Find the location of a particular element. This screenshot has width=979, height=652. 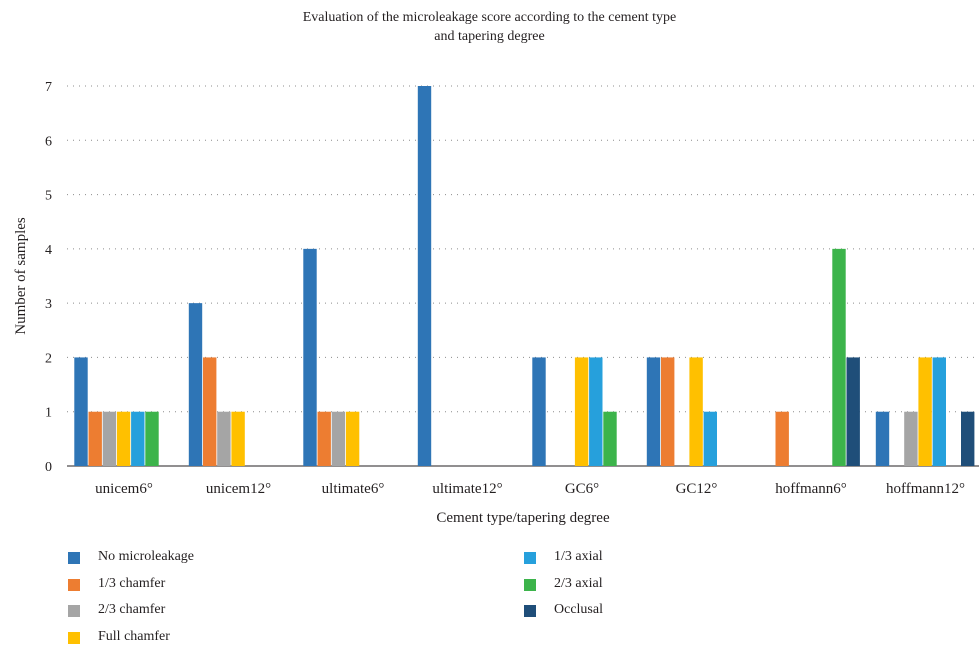

x-tick-label: ultimate6° is located at coordinates (353, 489).